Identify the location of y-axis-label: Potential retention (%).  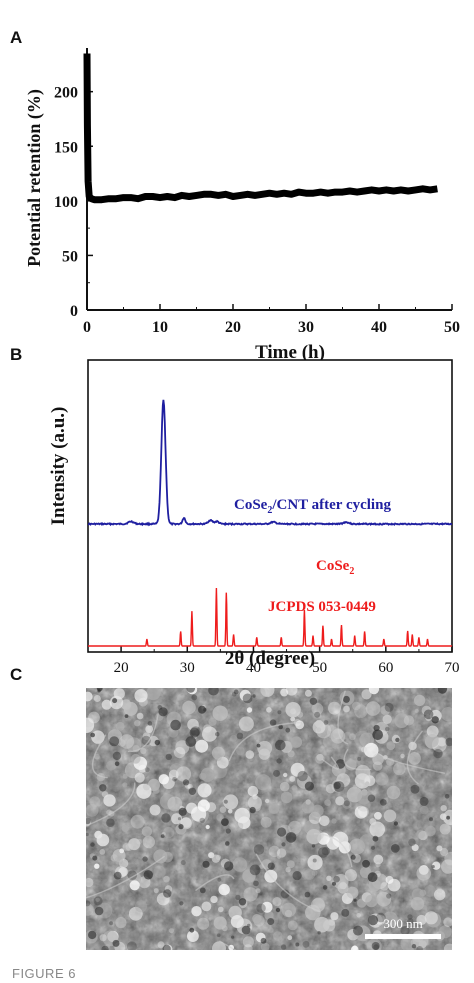
(34, 178).